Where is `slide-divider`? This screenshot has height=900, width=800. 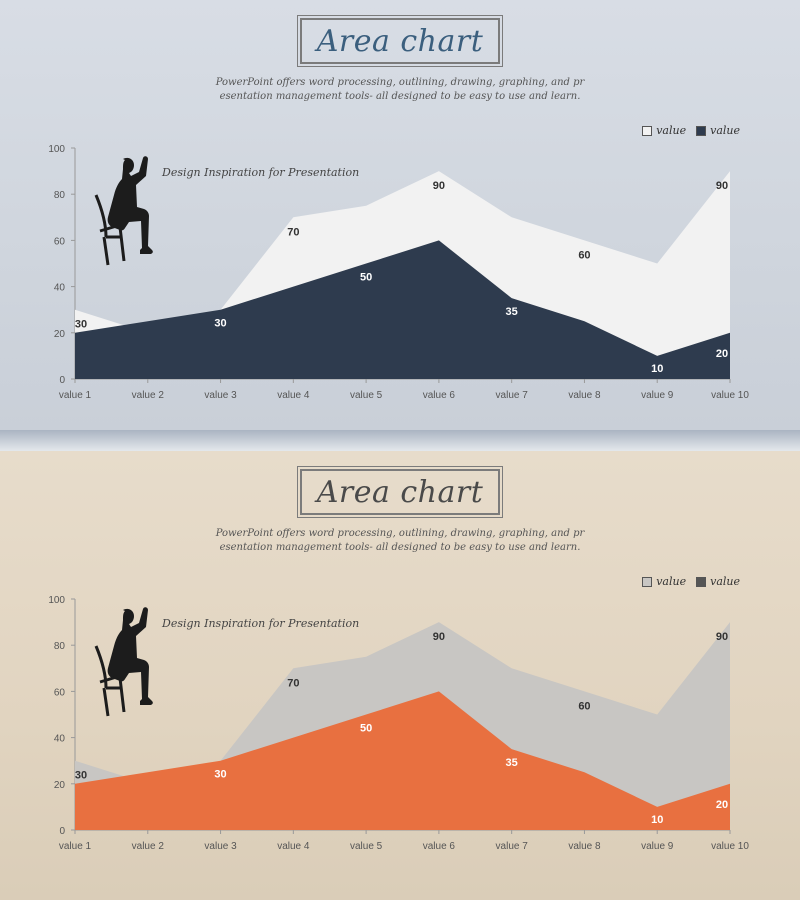
slide-divider is located at coordinates (400, 440).